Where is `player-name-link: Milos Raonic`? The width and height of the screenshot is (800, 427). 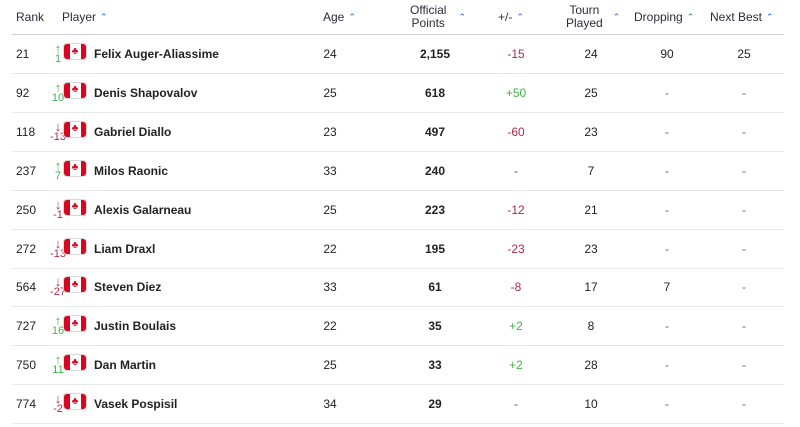 player-name-link: Milos Raonic is located at coordinates (131, 170).